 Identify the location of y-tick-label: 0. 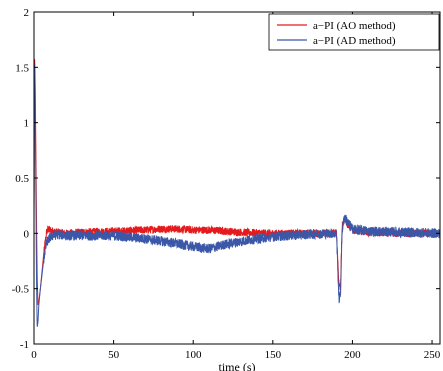
(27, 234).